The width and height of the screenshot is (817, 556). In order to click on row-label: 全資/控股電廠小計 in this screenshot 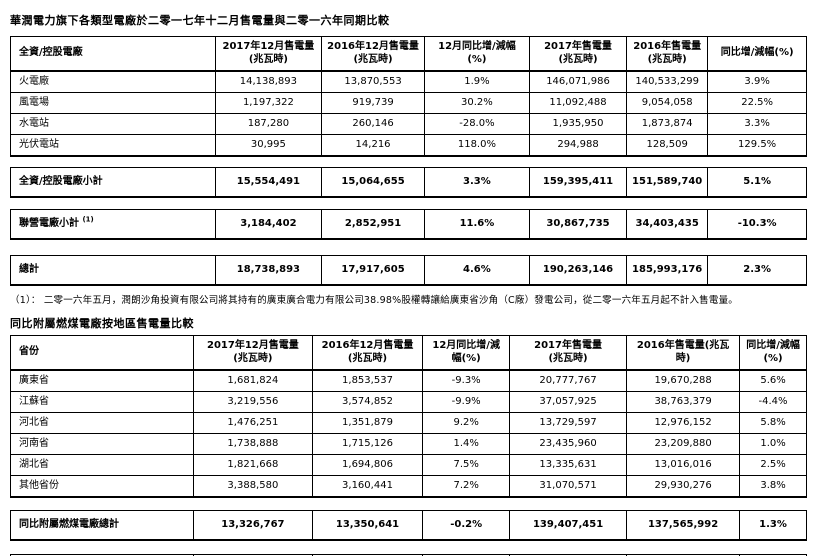, I will do `click(113, 182)`.